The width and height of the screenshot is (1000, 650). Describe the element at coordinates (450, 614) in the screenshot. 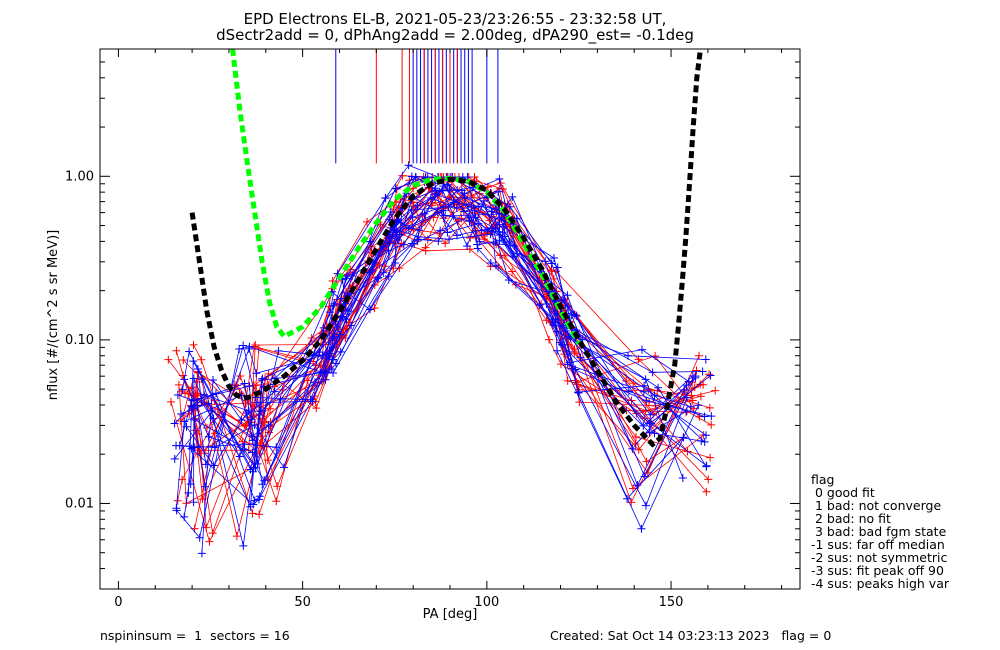

I see `x-axis-label: PA [deg]` at that location.